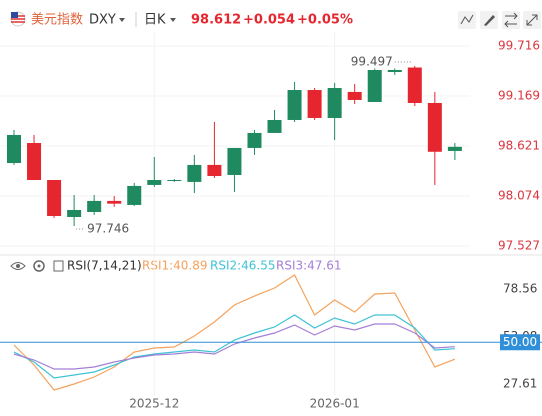 Image resolution: width=542 pixels, height=416 pixels. I want to click on y-tick-label: 78.56, so click(520, 289).